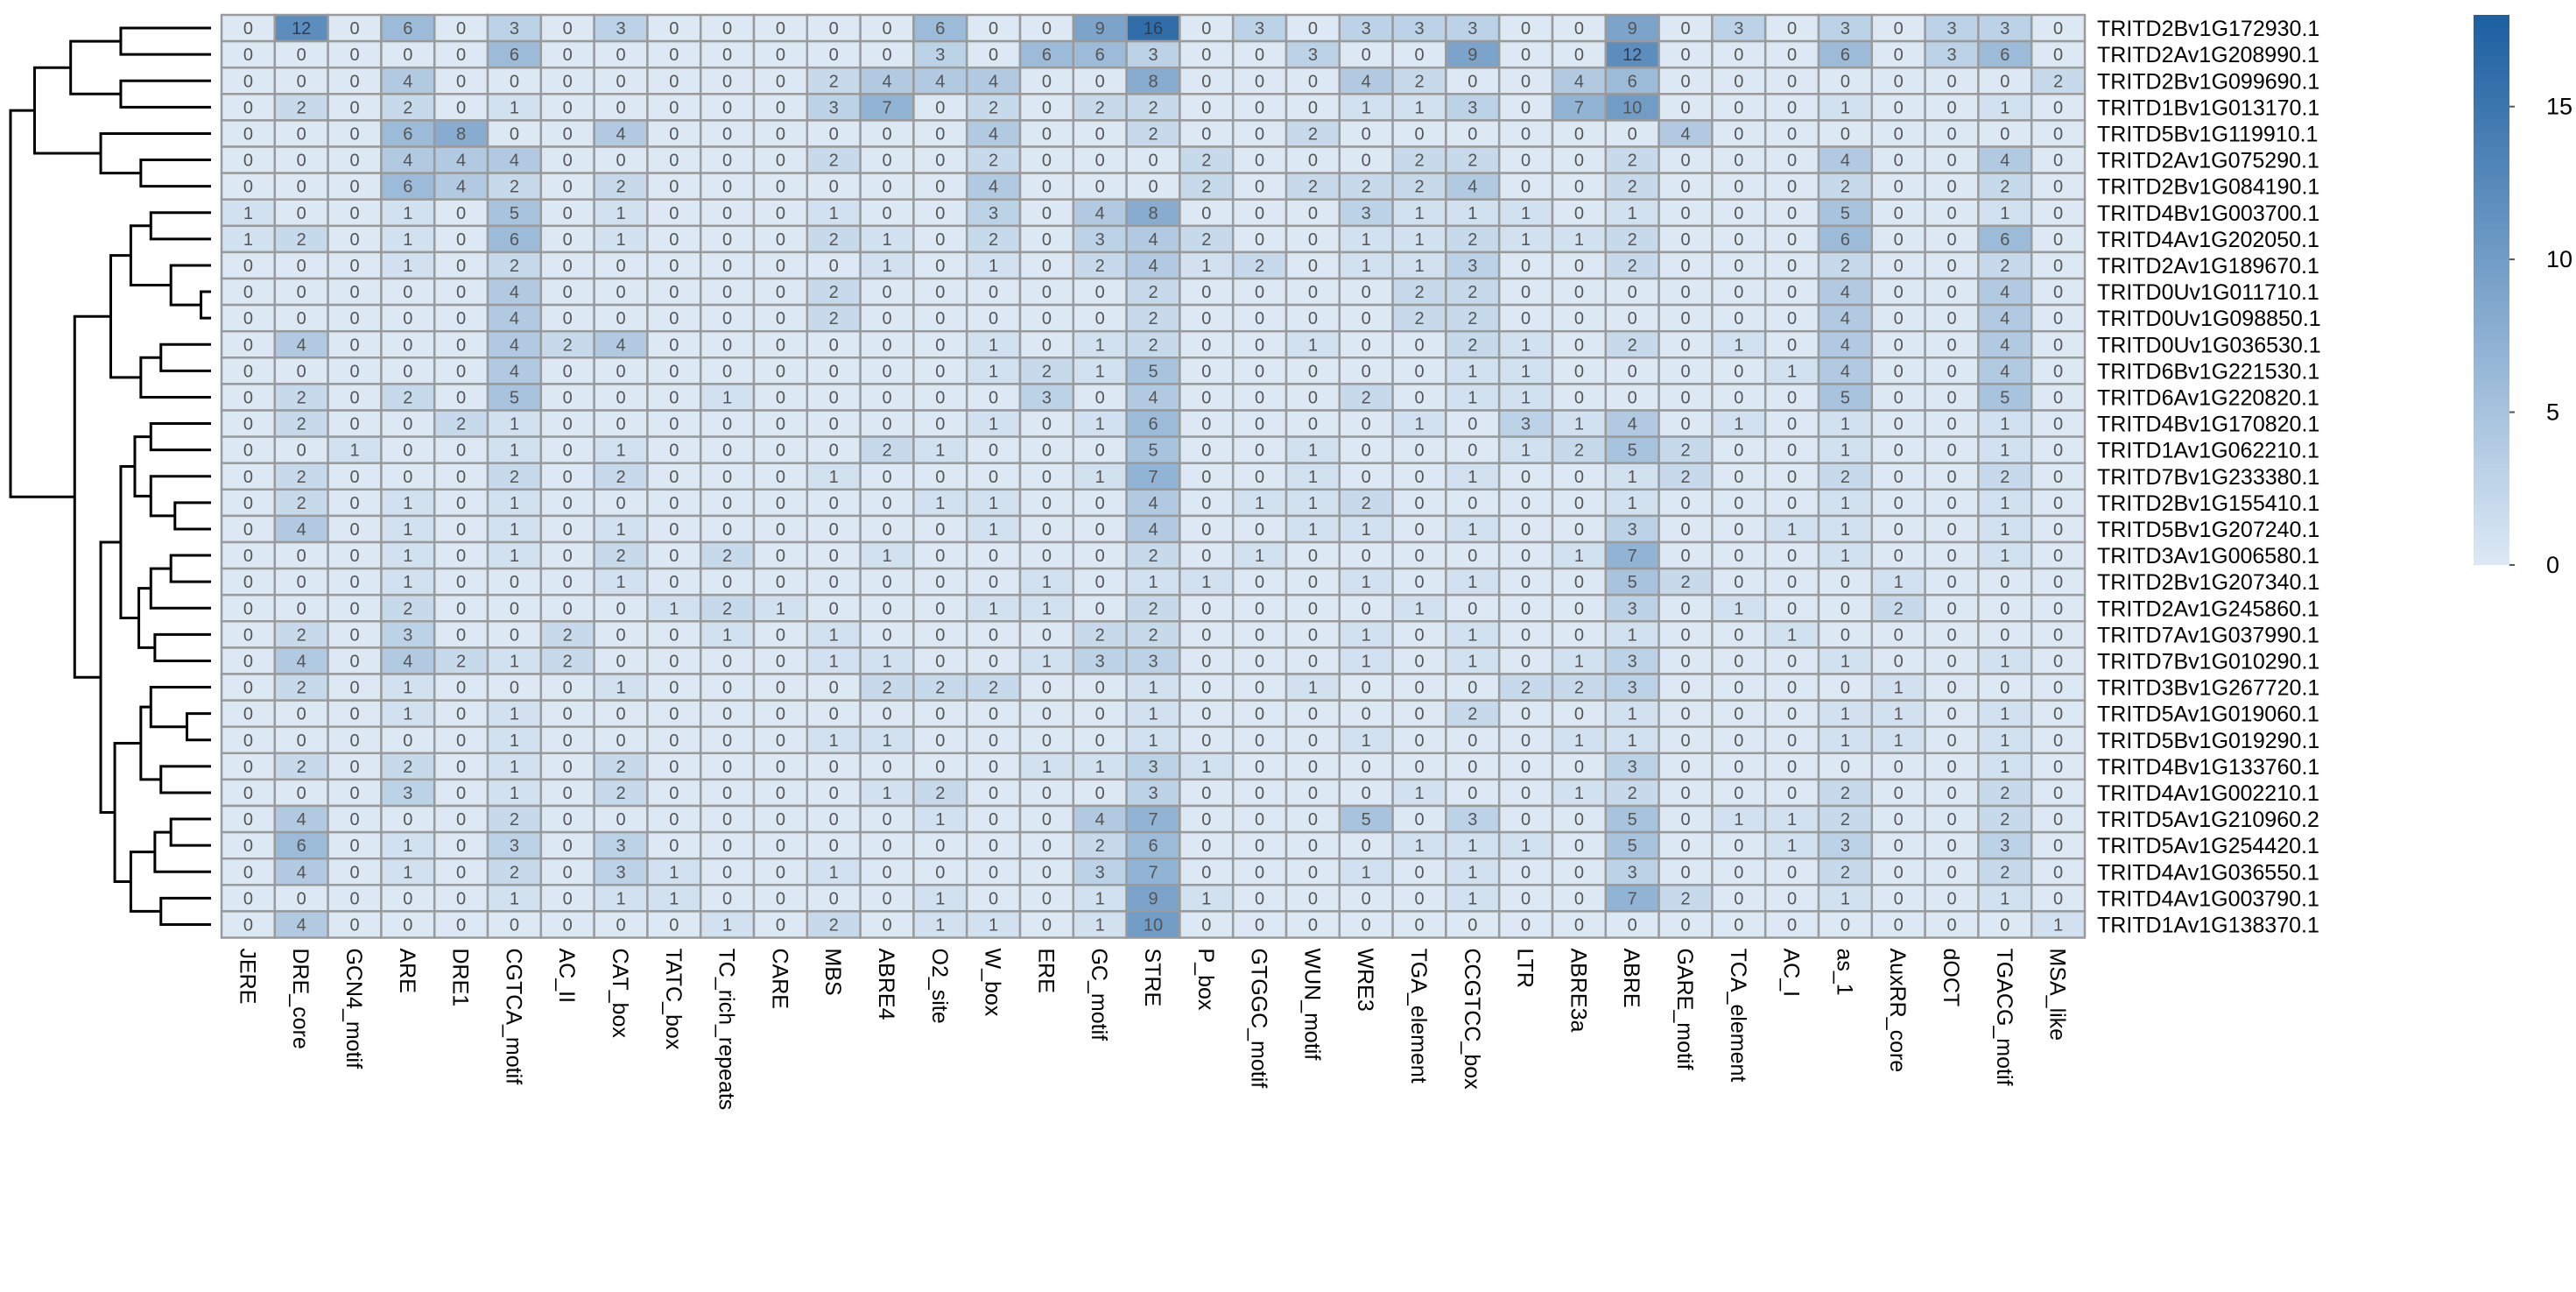 This screenshot has width=2576, height=1292. Describe the element at coordinates (2208, 741) in the screenshot. I see `row-label: TRITD5Bv1G019290.1` at that location.